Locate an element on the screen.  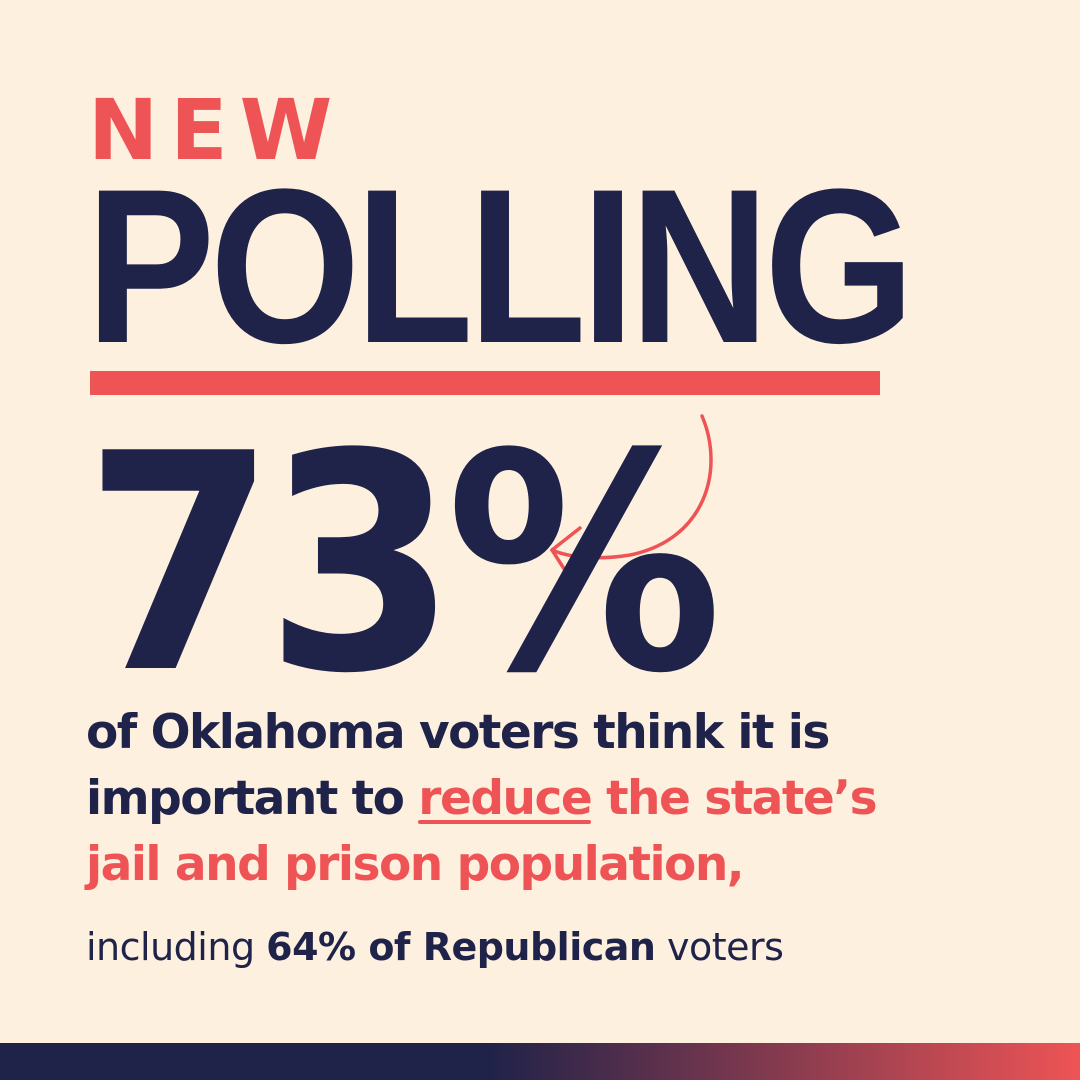
curved-arrow-icon is located at coordinates (631, 497).